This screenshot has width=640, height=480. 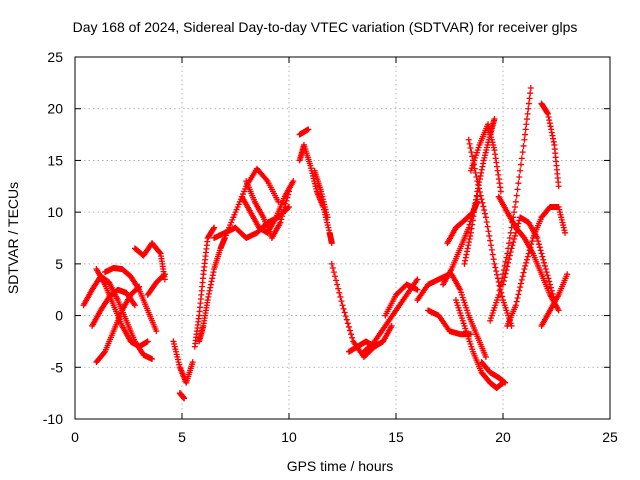 What do you see at coordinates (340, 466) in the screenshot?
I see `x-axis-label: GPS time / hours` at bounding box center [340, 466].